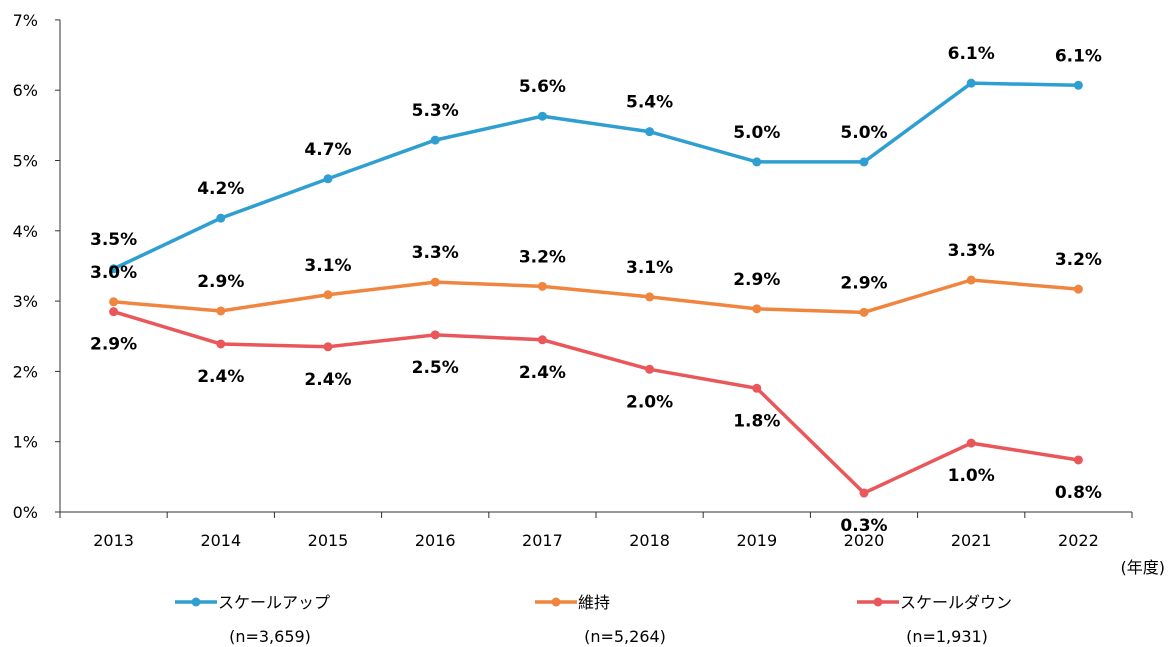 This screenshot has height=647, width=1174. Describe the element at coordinates (113, 540) in the screenshot. I see `x-tick-label: 2013` at that location.